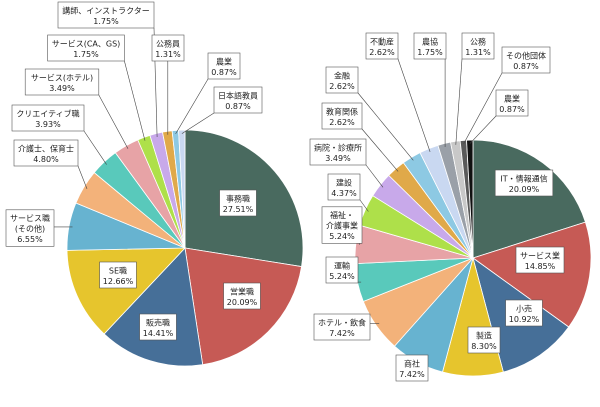 The height and width of the screenshot is (407, 600). I want to click on slice-category-label: 営業職, so click(242, 291).